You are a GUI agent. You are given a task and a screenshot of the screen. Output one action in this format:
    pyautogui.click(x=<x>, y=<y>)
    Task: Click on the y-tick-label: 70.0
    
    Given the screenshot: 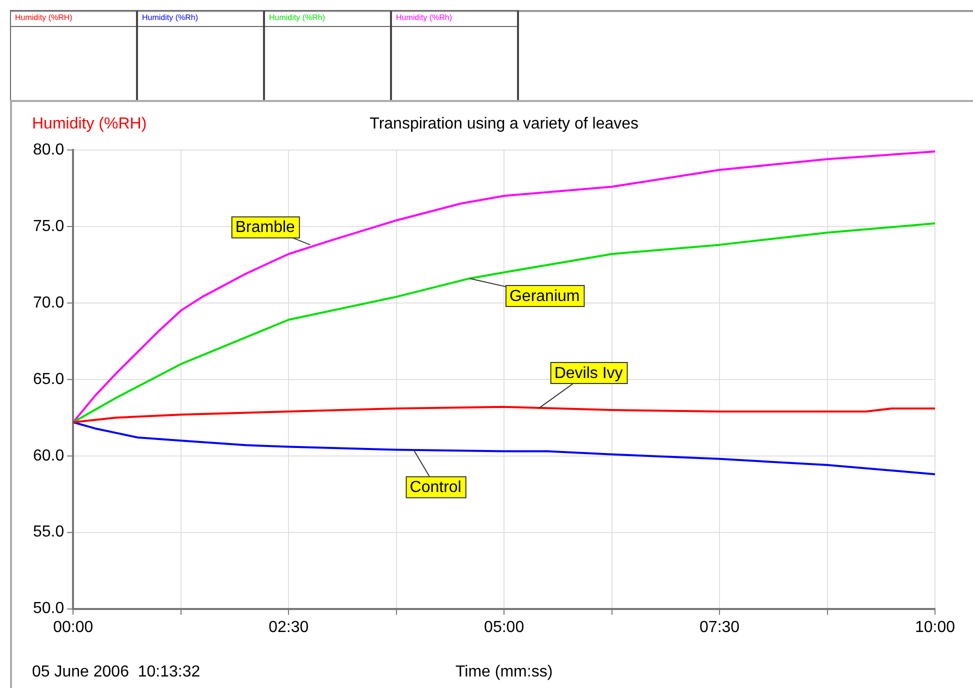 What is the action you would take?
    pyautogui.click(x=48, y=303)
    